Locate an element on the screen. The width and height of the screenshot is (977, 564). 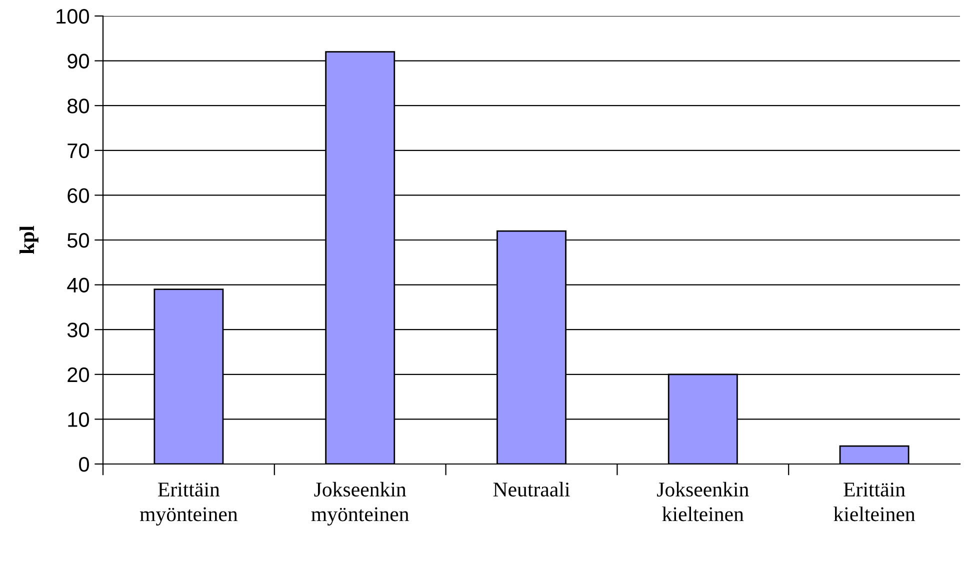
y-tick-label: 30 is located at coordinates (78, 330).